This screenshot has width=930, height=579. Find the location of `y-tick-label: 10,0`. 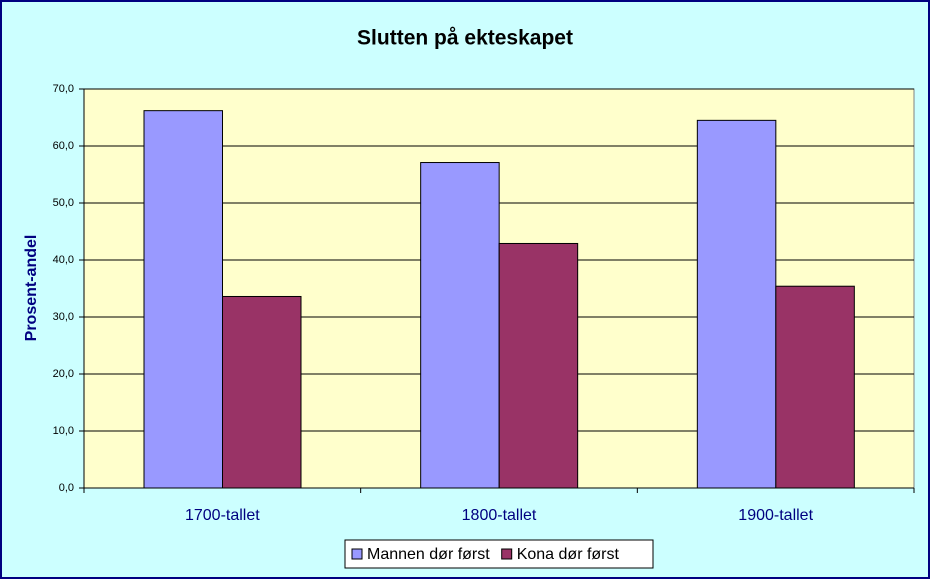

y-tick-label: 10,0 is located at coordinates (63, 431).